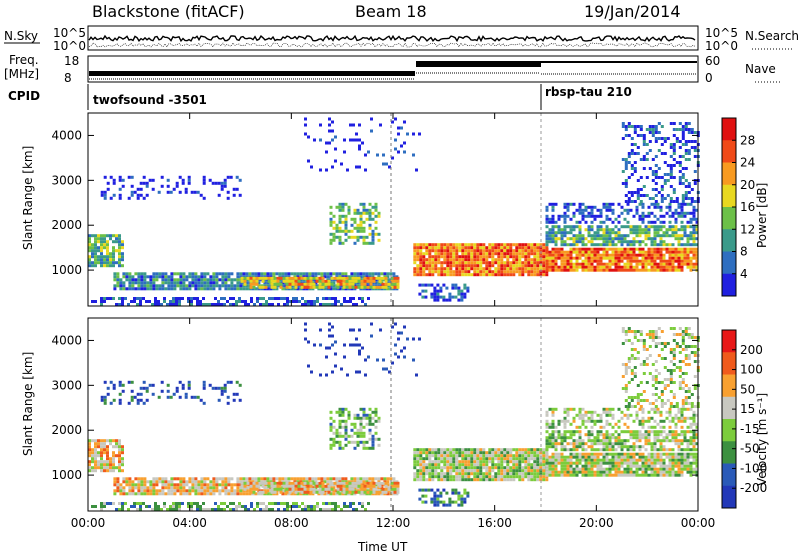 The image size is (800, 558). I want to click on velocity-cell-2039, so click(574, 440).